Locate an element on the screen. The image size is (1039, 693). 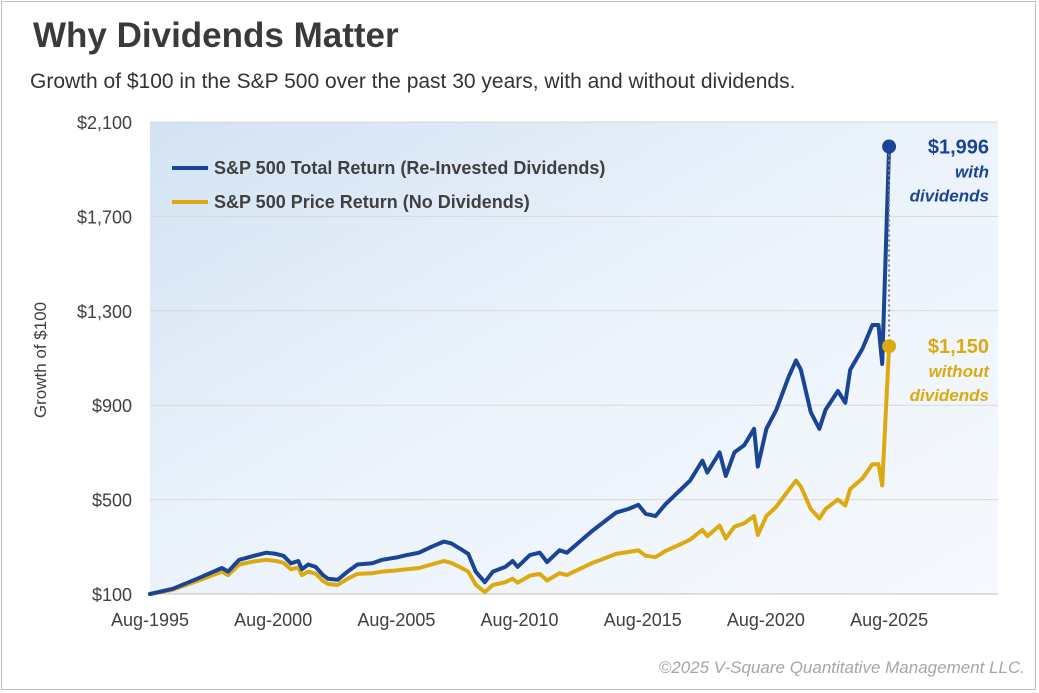
end-value-label: $1,996 is located at coordinates (958, 148).